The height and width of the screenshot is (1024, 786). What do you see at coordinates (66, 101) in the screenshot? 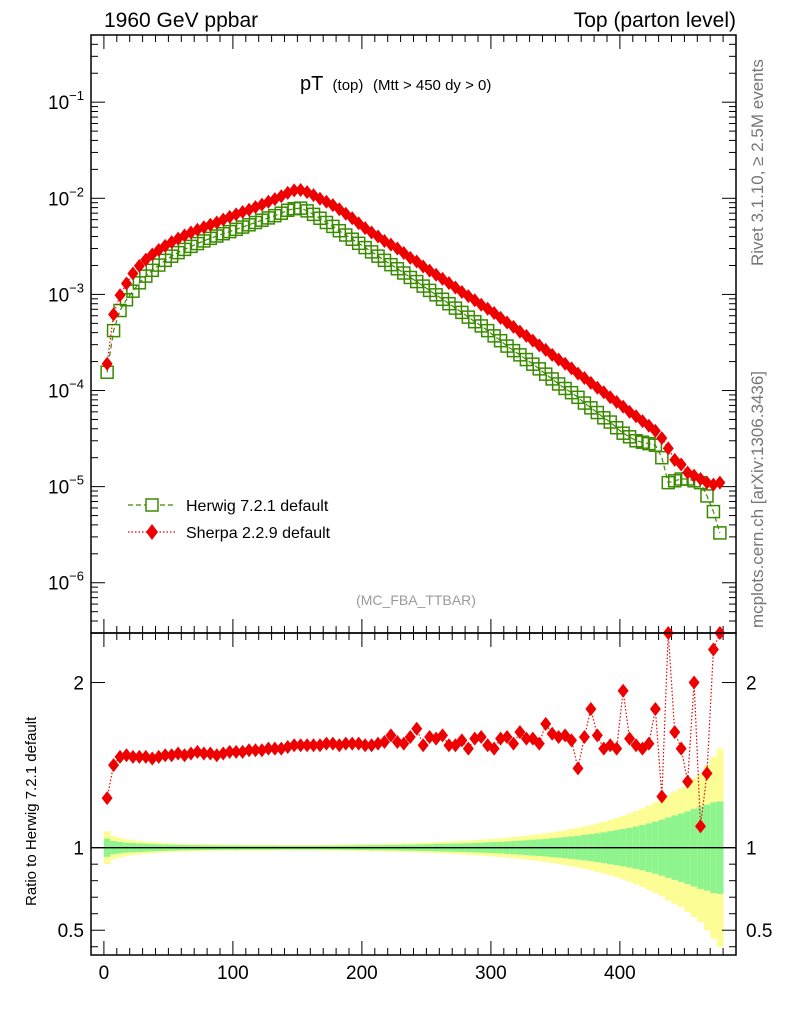
I see `y-tick-label: 10⁻¹` at bounding box center [66, 101].